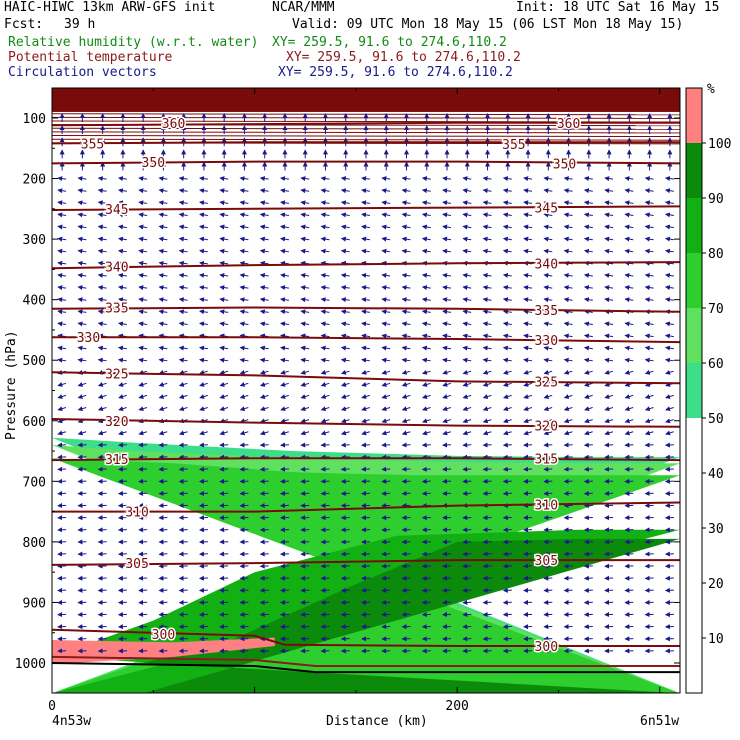  What do you see at coordinates (708, 390) in the screenshot?
I see `colorbar: 10 20 30 40 50 60 70 80 90 100` at bounding box center [708, 390].